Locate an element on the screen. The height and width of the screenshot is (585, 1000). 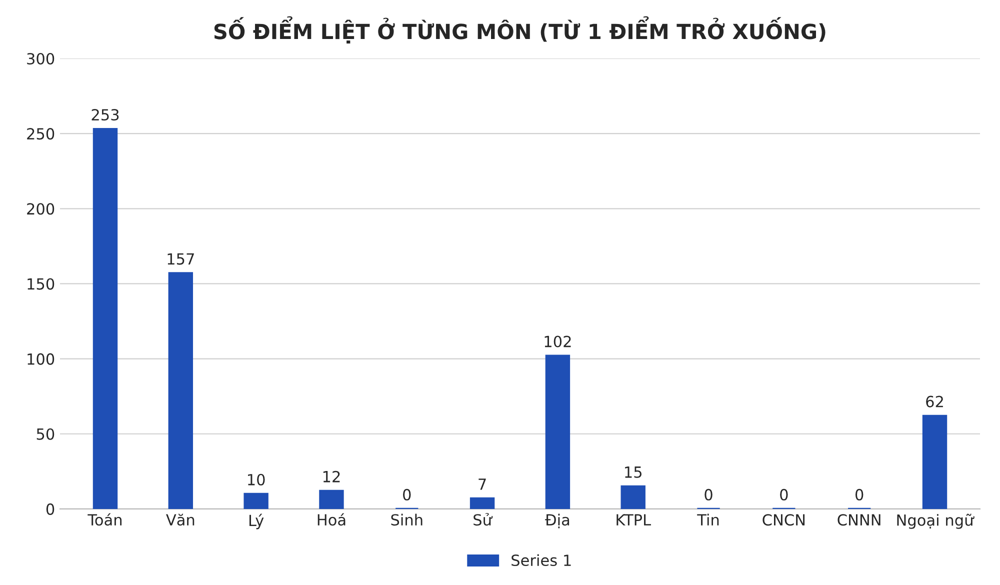
y-tick-label: 200 is located at coordinates (40, 209).